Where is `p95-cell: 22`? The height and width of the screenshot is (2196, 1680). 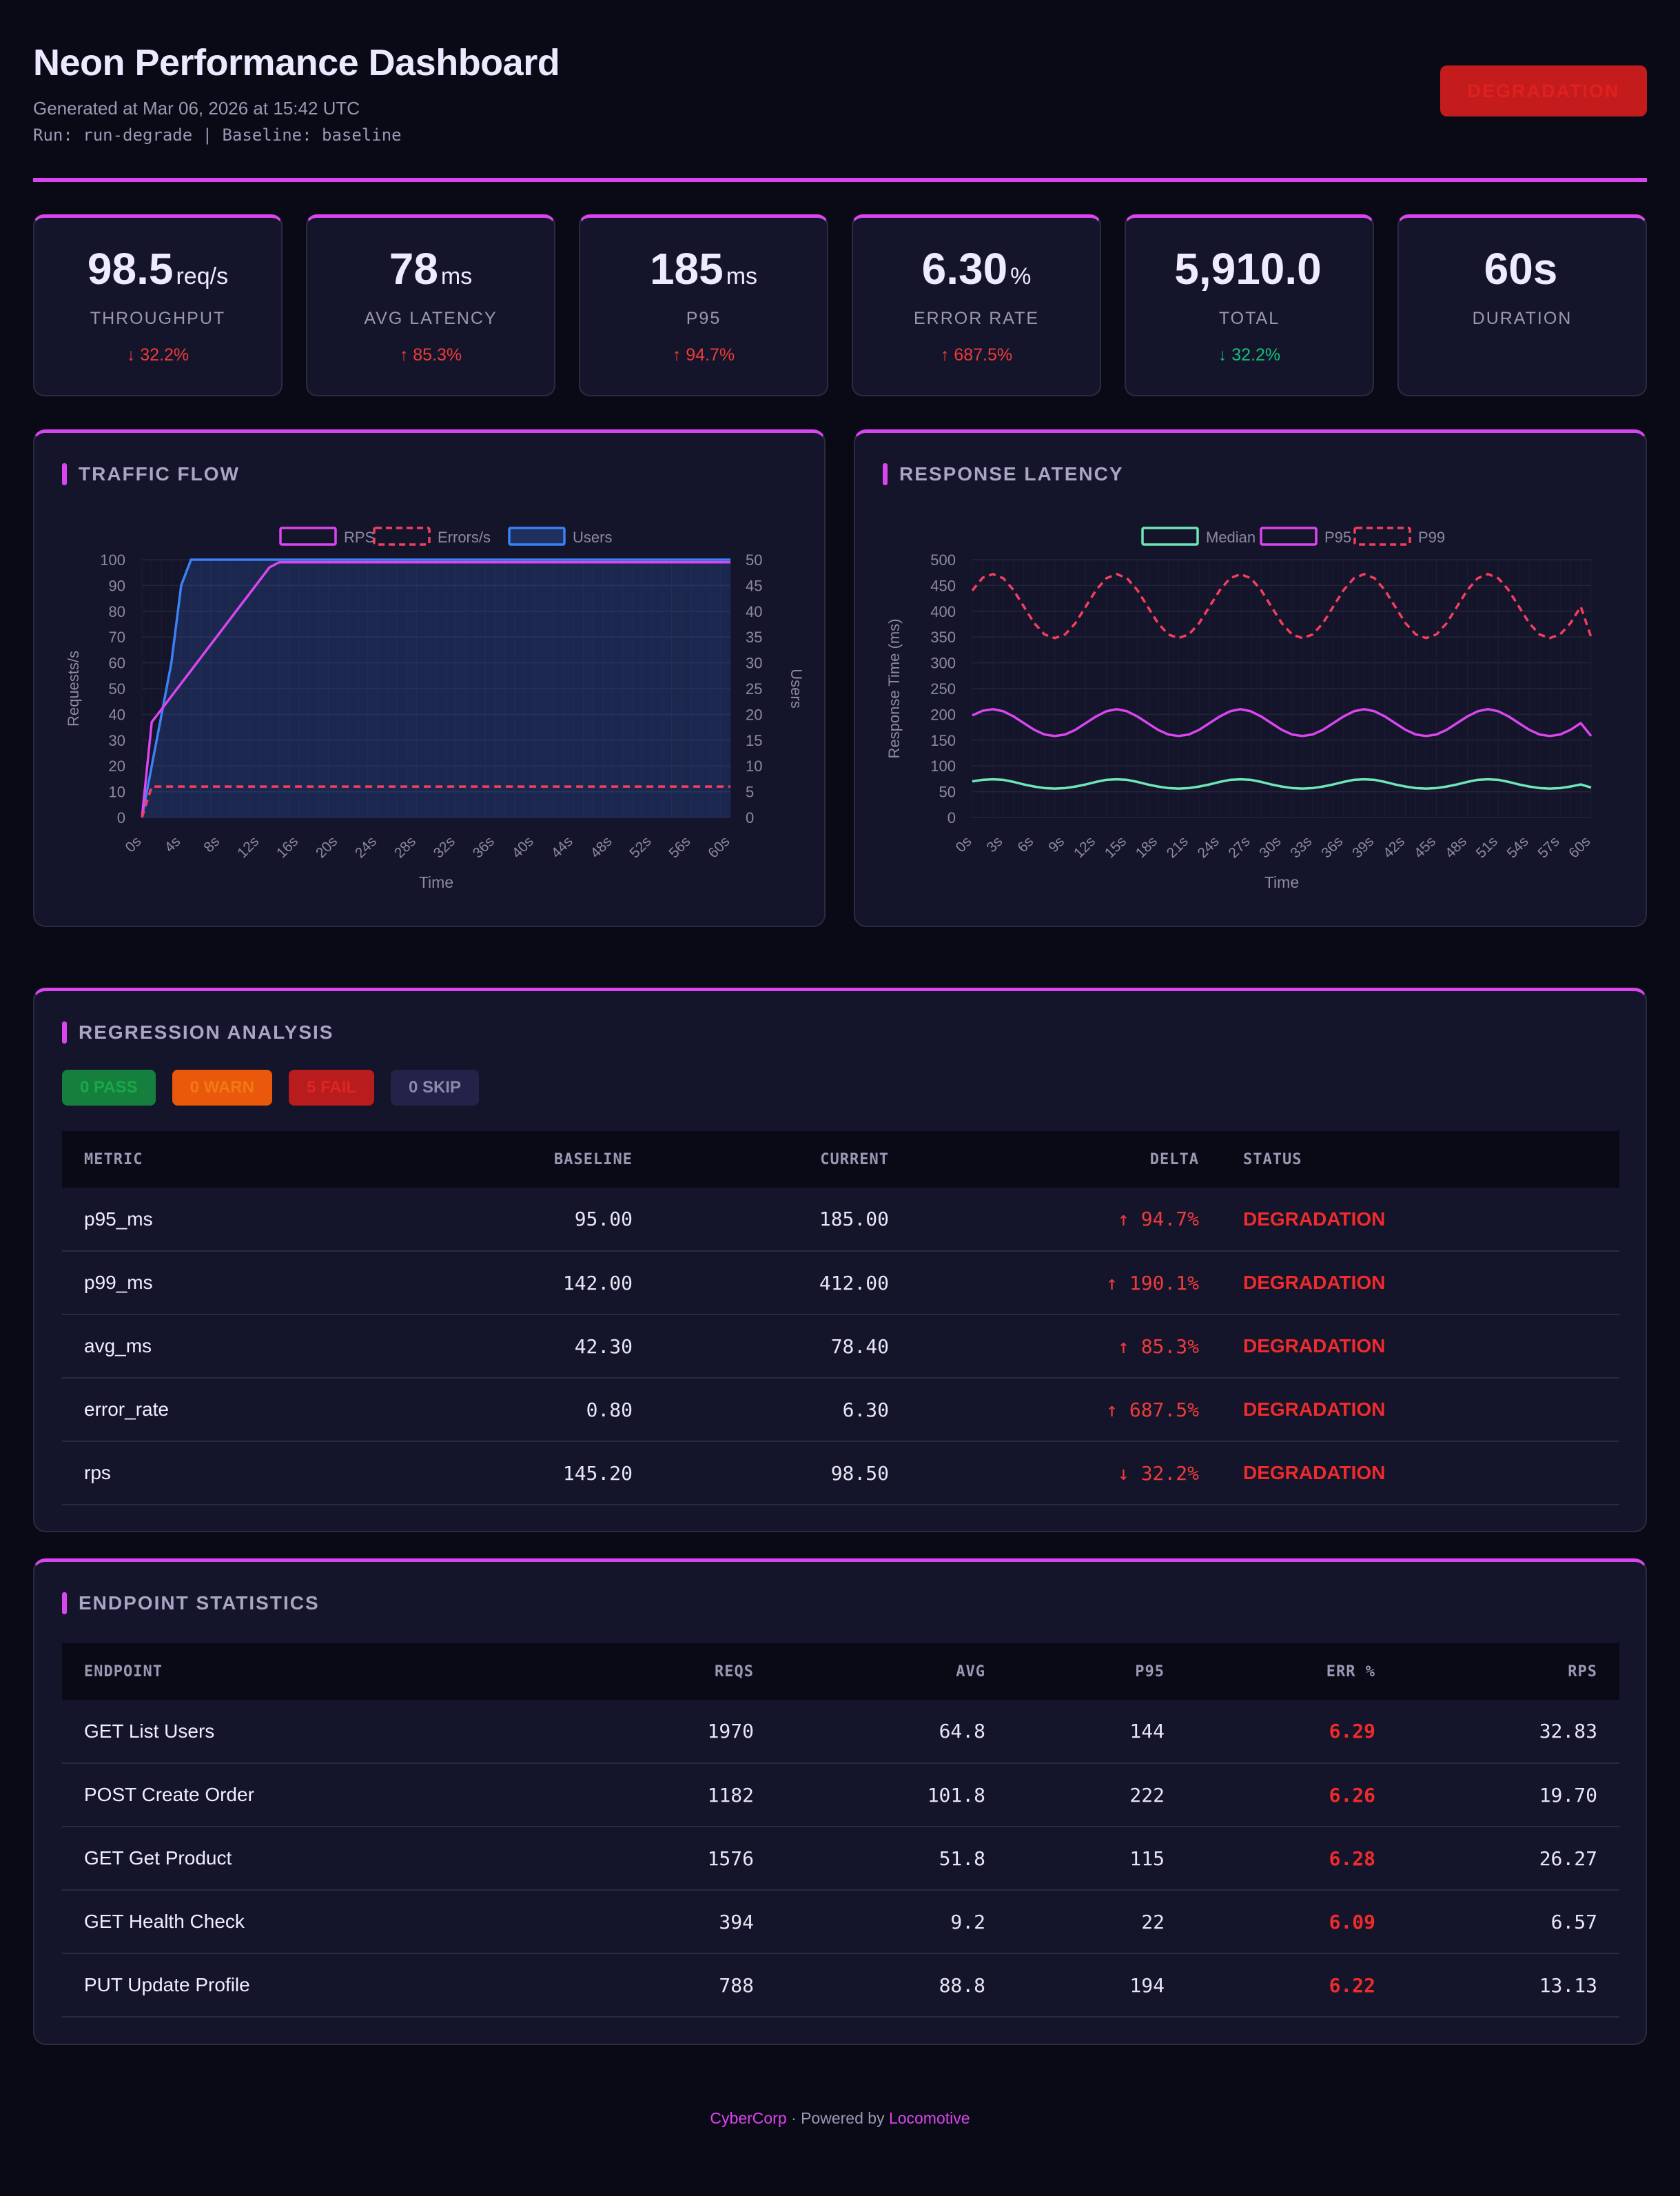 p95-cell: 22 is located at coordinates (1097, 1922).